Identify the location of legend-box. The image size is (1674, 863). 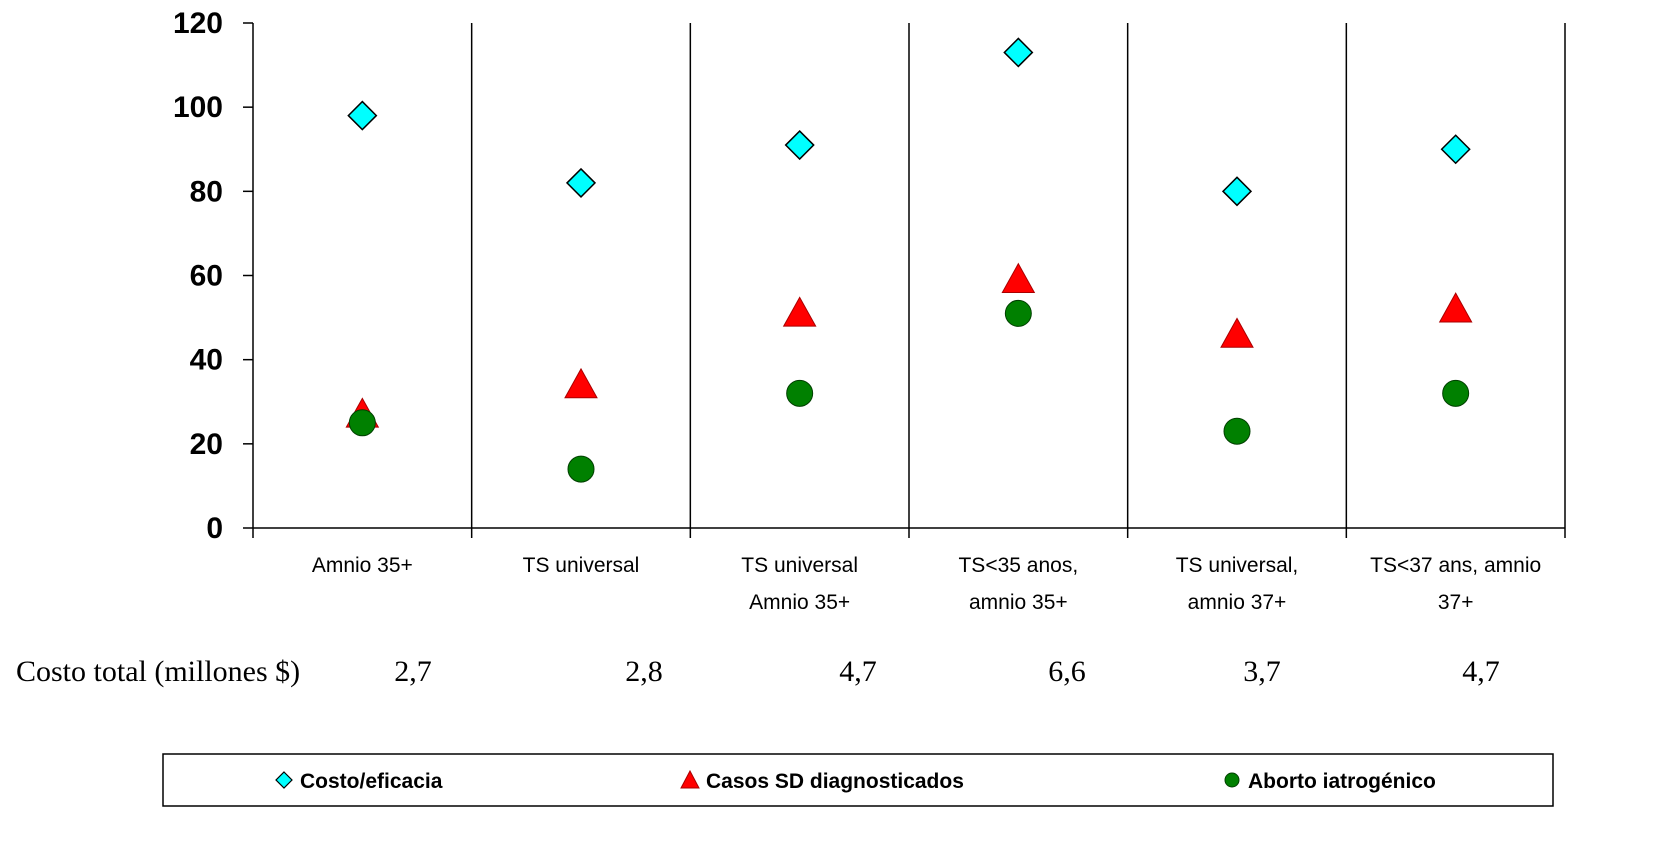
(858, 780).